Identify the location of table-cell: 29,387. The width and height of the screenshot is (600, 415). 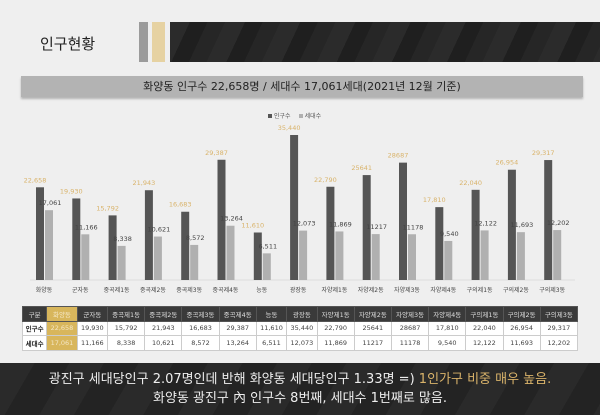
(237, 328).